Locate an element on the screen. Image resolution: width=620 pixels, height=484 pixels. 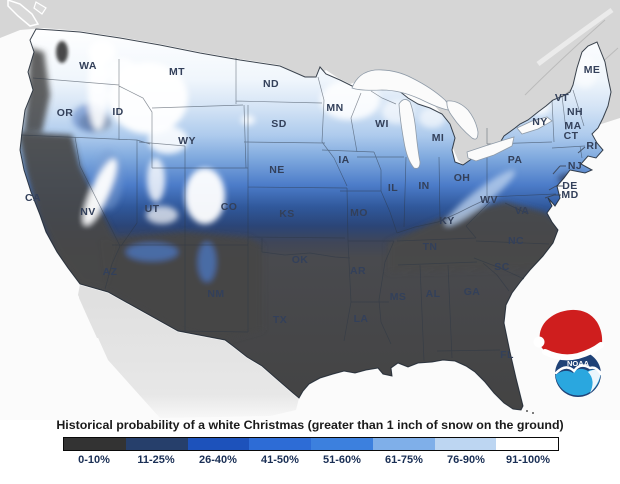
santa-hat-trim is located at coordinates (573, 351).